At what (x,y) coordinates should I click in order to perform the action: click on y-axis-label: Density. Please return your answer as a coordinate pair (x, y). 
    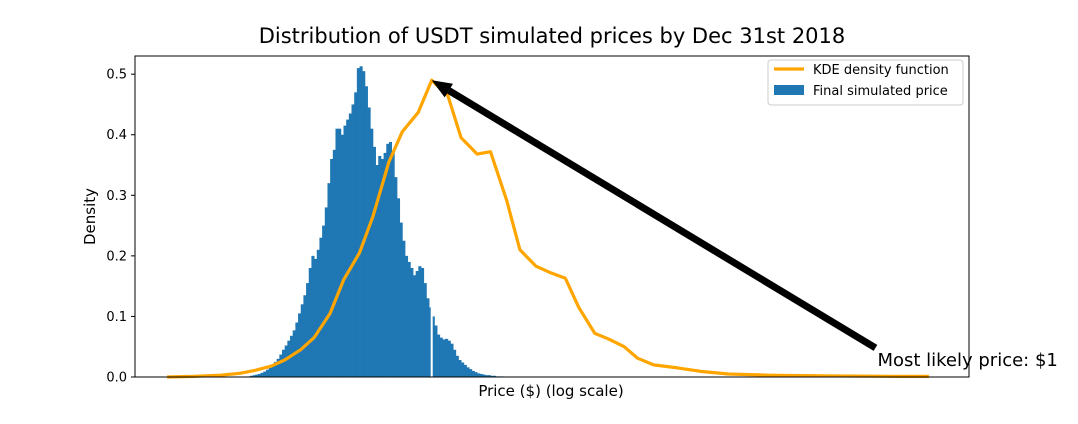
    Looking at the image, I should click on (90, 216).